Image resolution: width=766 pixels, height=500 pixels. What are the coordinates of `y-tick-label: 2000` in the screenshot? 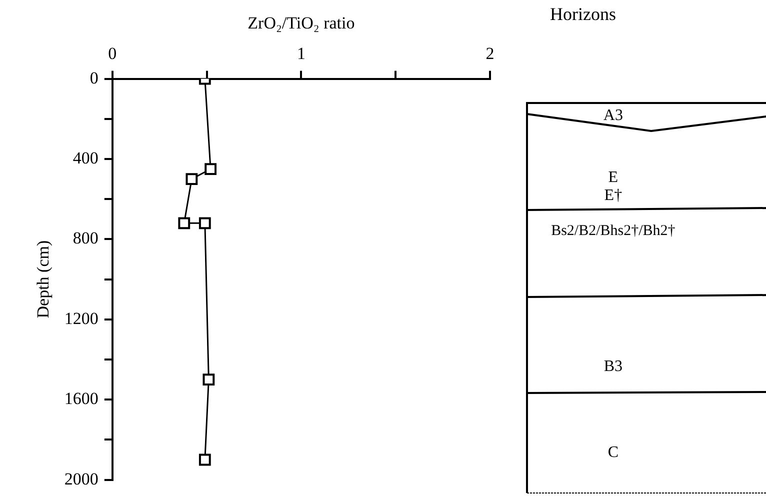 It's located at (81, 478).